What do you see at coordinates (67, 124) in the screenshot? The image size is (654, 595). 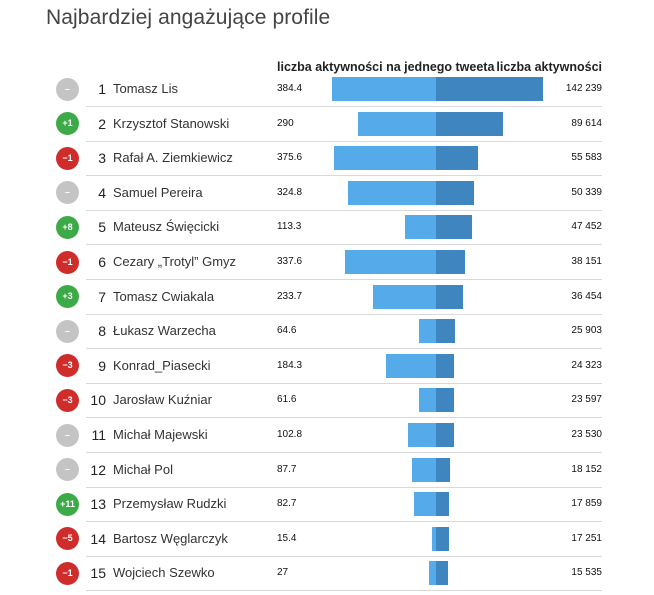 I see `rank-change-badge: +1` at bounding box center [67, 124].